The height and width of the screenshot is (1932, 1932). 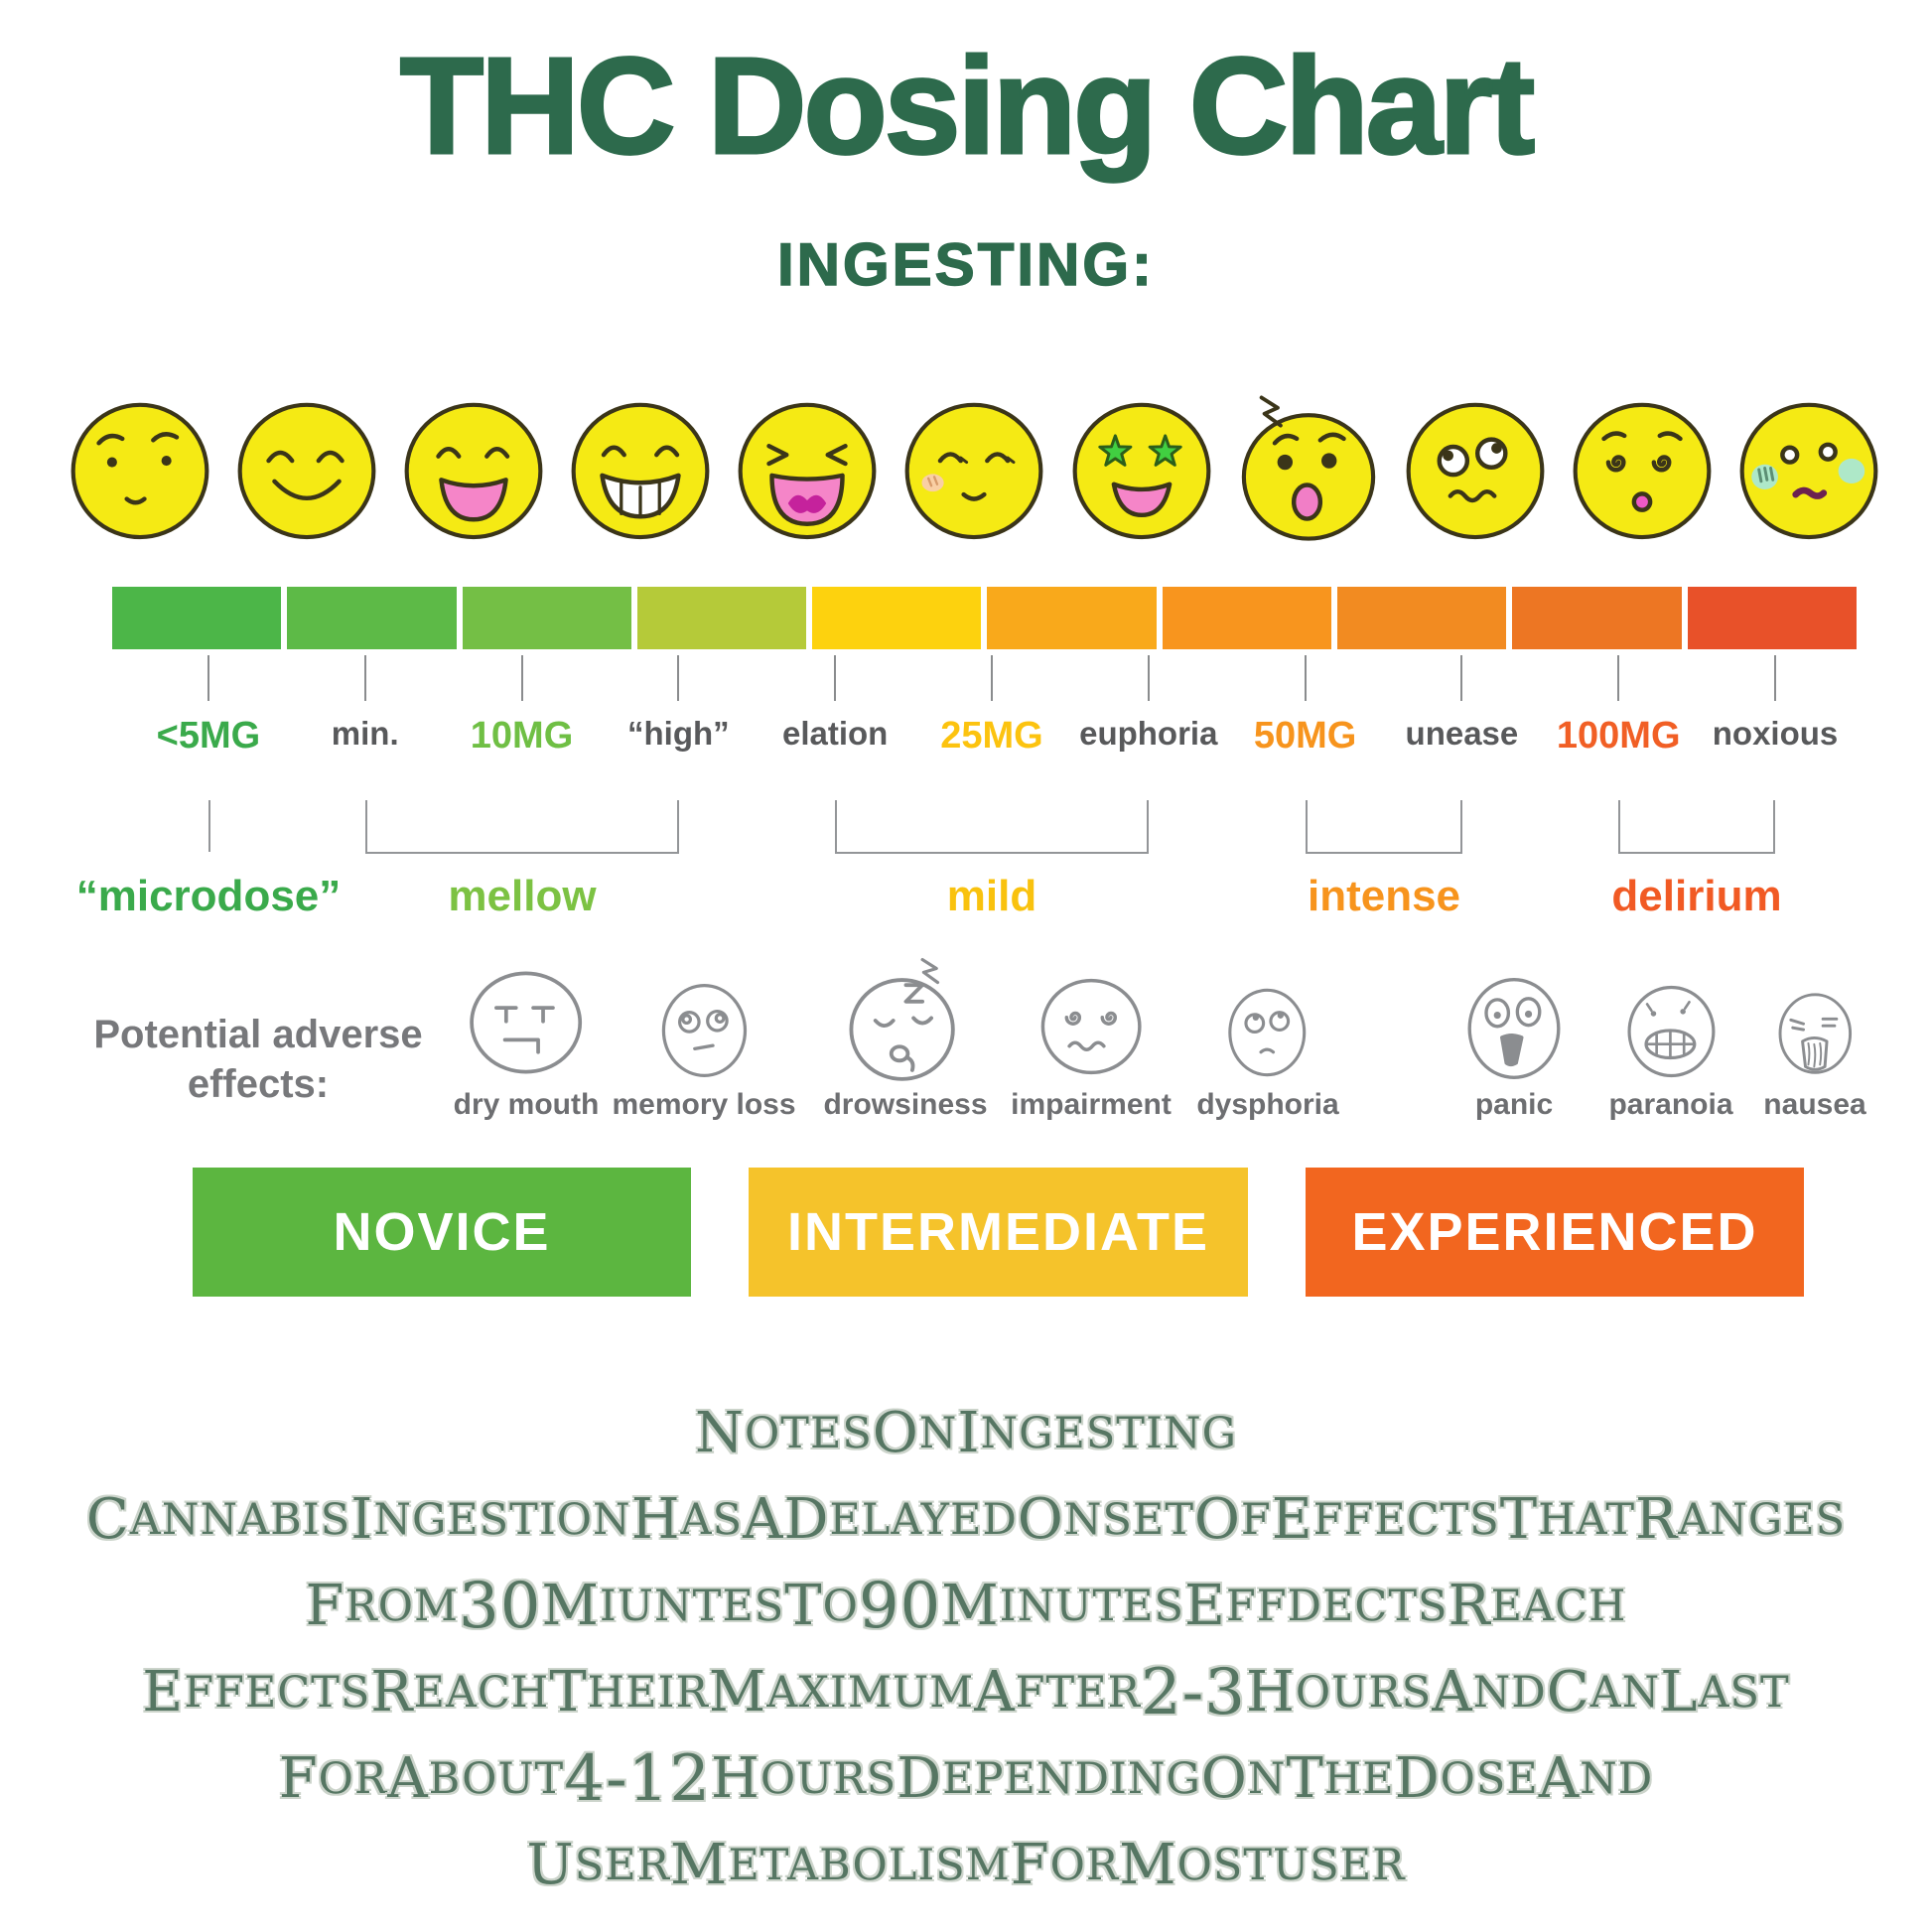 What do you see at coordinates (906, 1104) in the screenshot?
I see `adverse-effect-label: drowsiness` at bounding box center [906, 1104].